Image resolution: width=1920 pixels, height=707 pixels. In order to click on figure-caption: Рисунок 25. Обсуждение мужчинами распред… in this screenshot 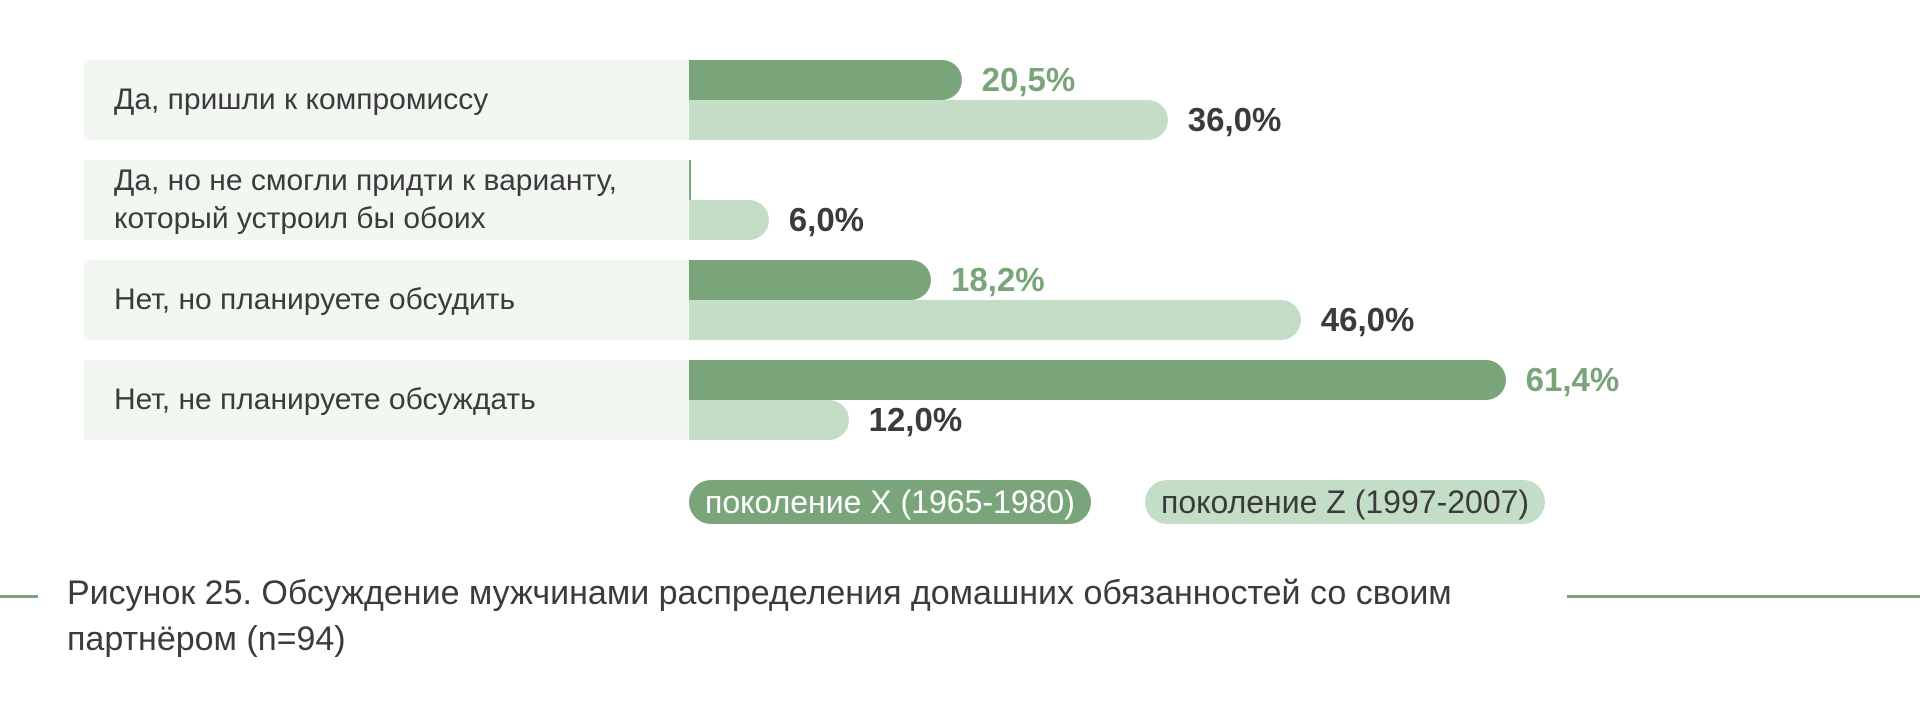, I will do `click(759, 616)`.